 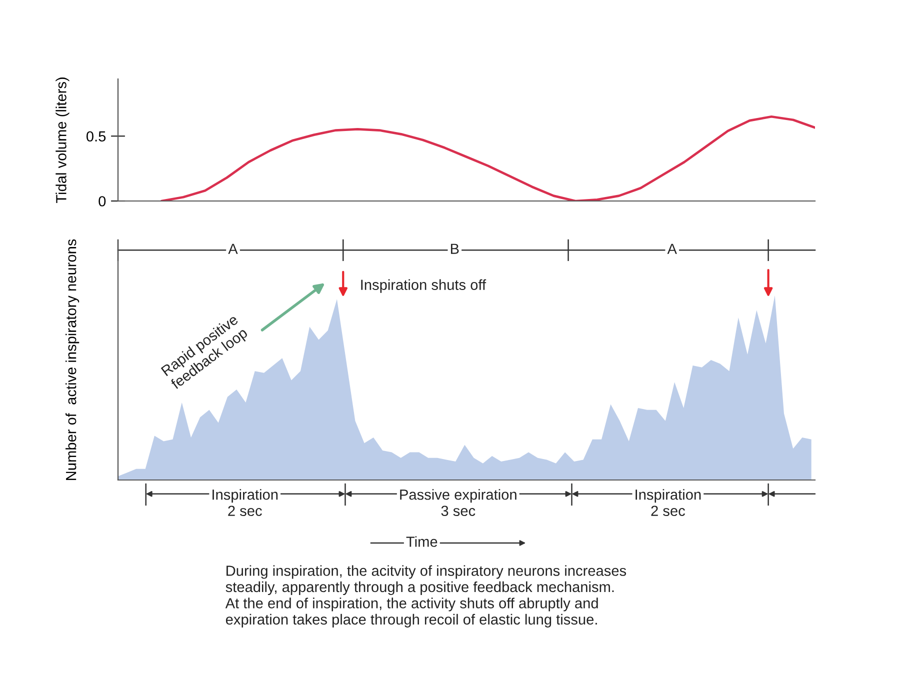 I want to click on text: Passive expiration 3 sec, so click(x=458, y=502).